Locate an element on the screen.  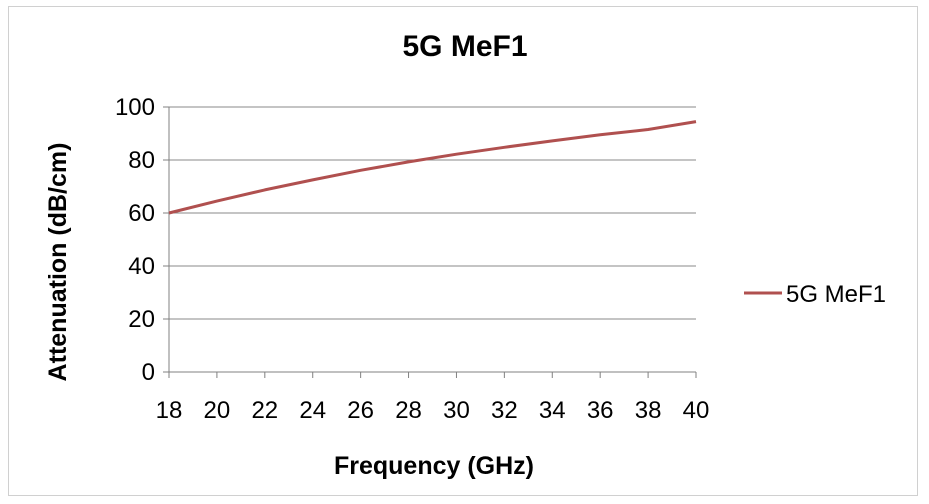
x-tick-label-32: 32 is located at coordinates (504, 410).